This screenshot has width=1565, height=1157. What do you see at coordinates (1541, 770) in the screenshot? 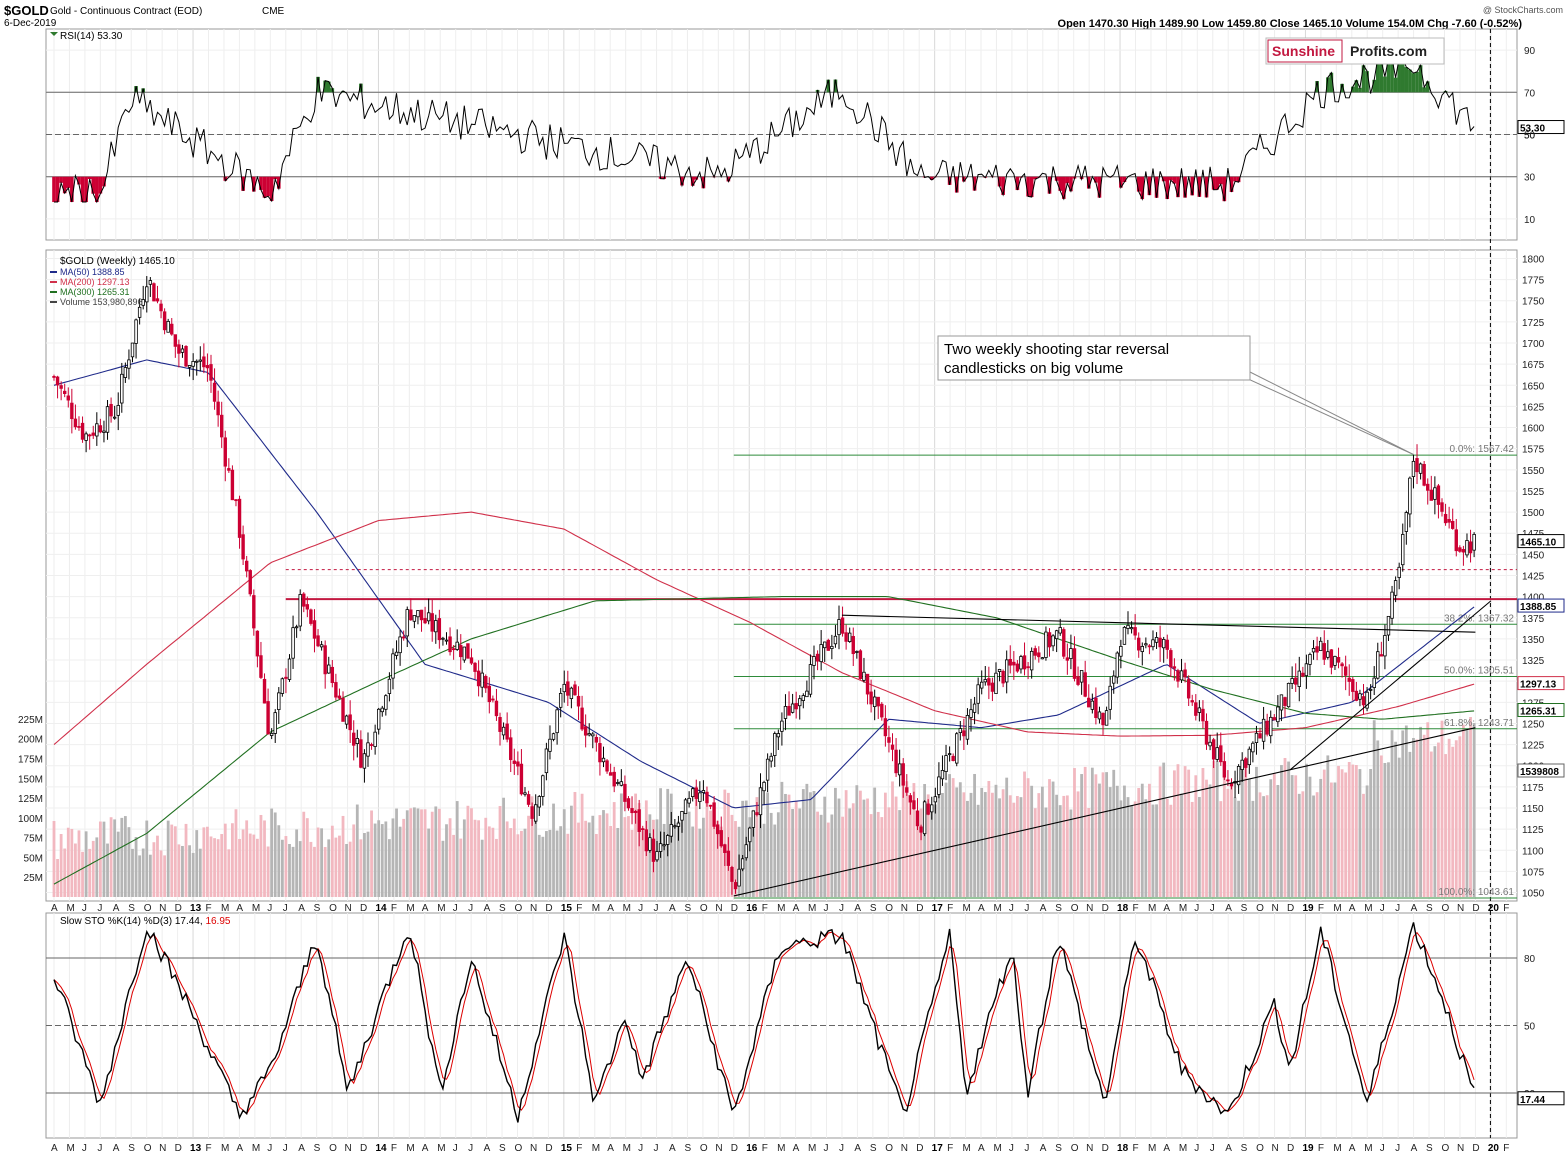
I see `volume-last-label-box` at bounding box center [1541, 770].